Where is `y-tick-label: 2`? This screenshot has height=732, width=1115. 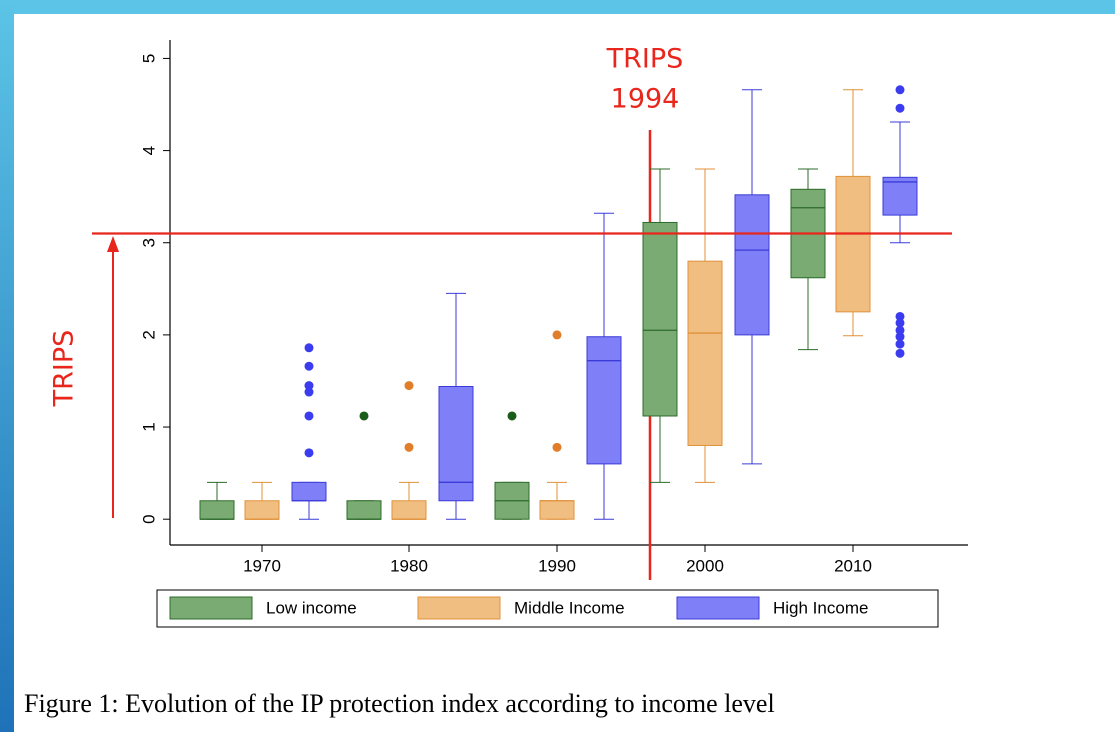
y-tick-label: 2 is located at coordinates (148, 334).